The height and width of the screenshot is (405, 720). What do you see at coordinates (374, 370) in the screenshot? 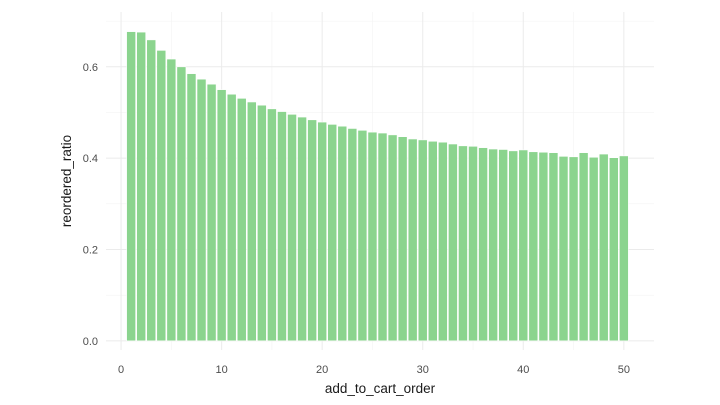
I see `x-tick-labels: 0 10 20 30 40 50` at bounding box center [374, 370].